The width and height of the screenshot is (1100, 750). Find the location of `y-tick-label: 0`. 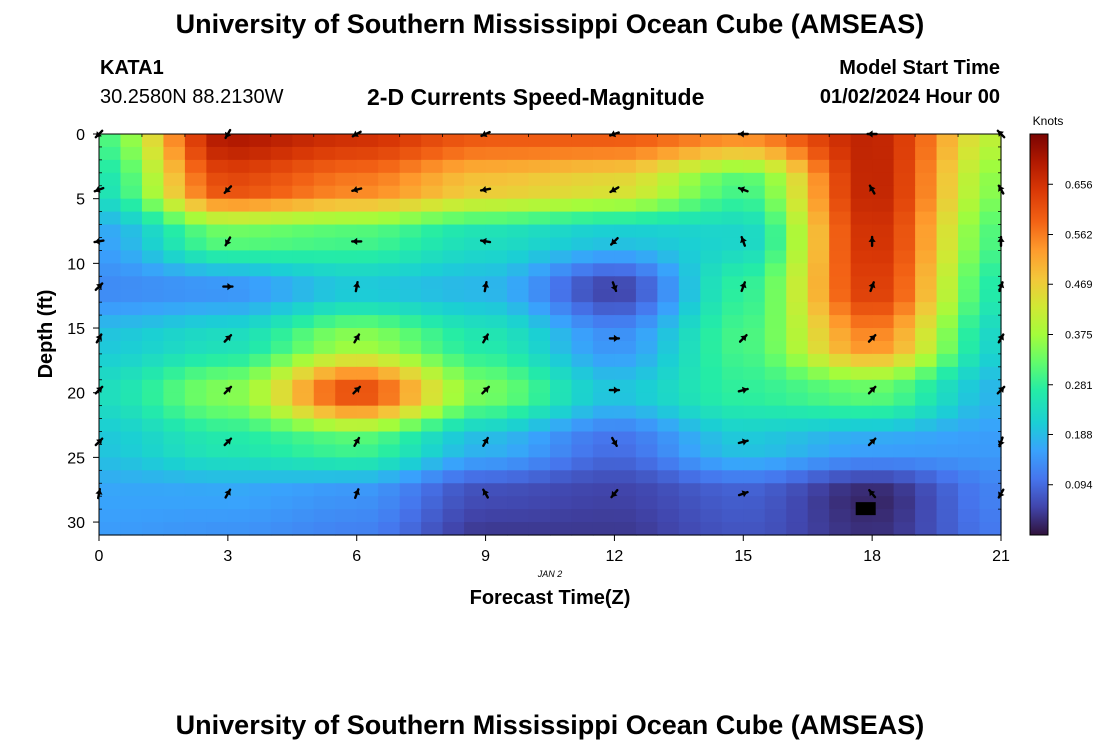

y-tick-label: 0 is located at coordinates (80, 135).